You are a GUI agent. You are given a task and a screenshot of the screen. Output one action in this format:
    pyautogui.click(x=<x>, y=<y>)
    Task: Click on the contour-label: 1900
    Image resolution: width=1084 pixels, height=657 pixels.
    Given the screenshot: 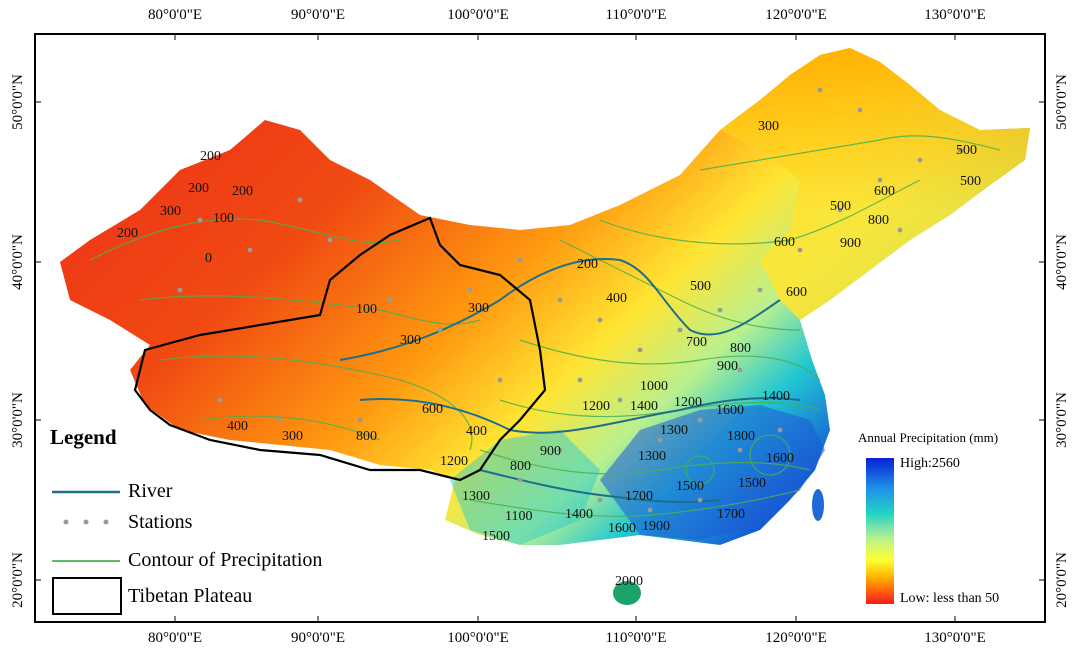 What is the action you would take?
    pyautogui.click(x=656, y=526)
    